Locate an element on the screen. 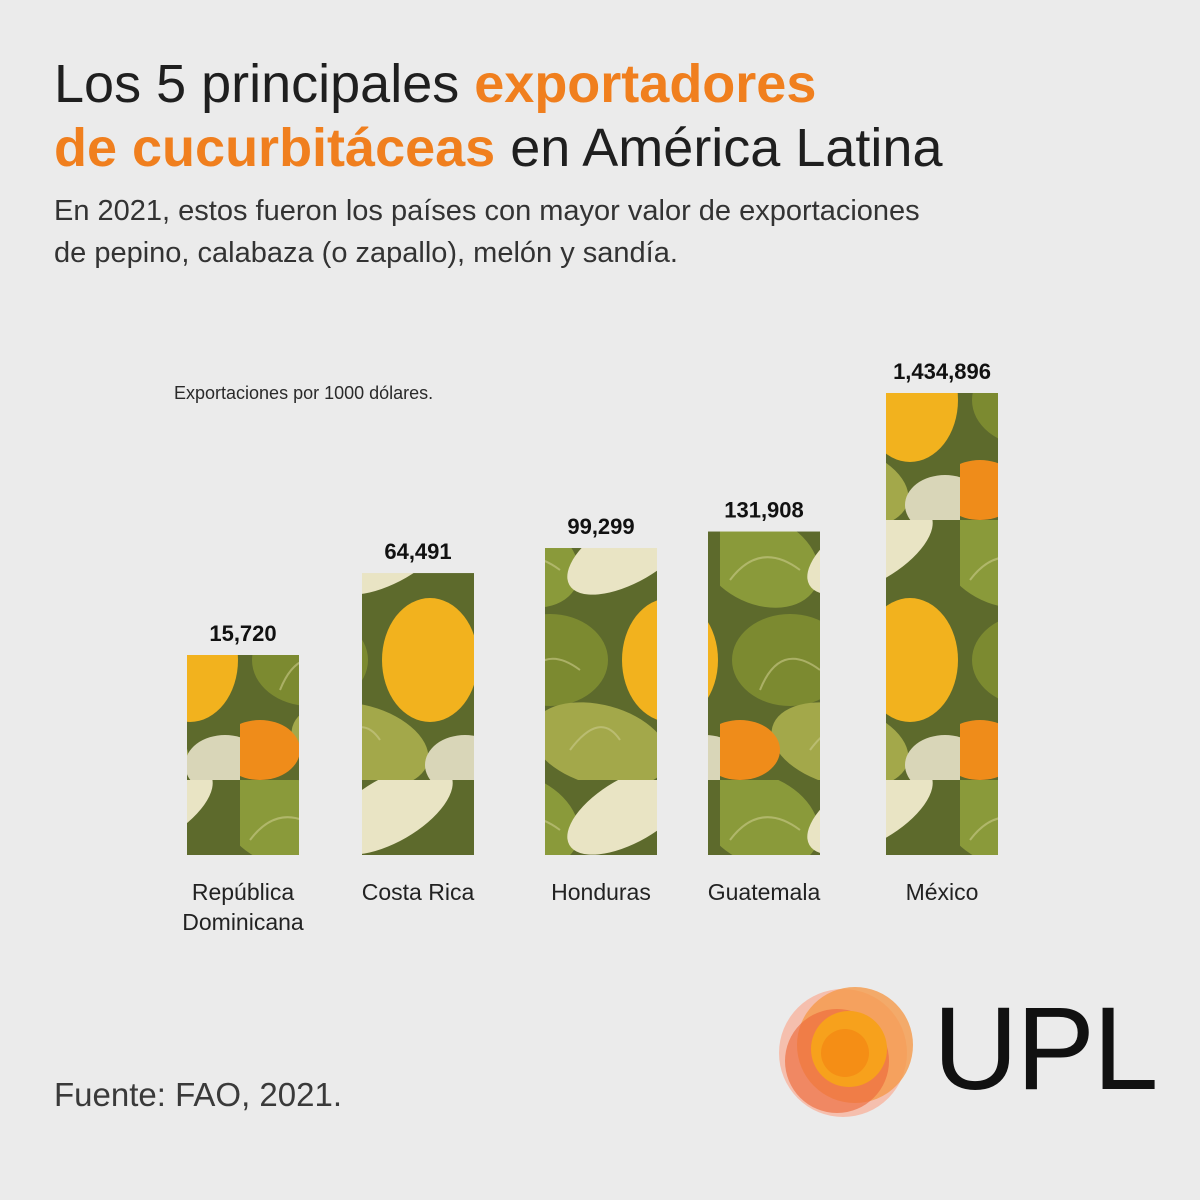 This screenshot has height=1200, width=1200. source-note: Fuente: FAO, 2021. is located at coordinates (198, 1094).